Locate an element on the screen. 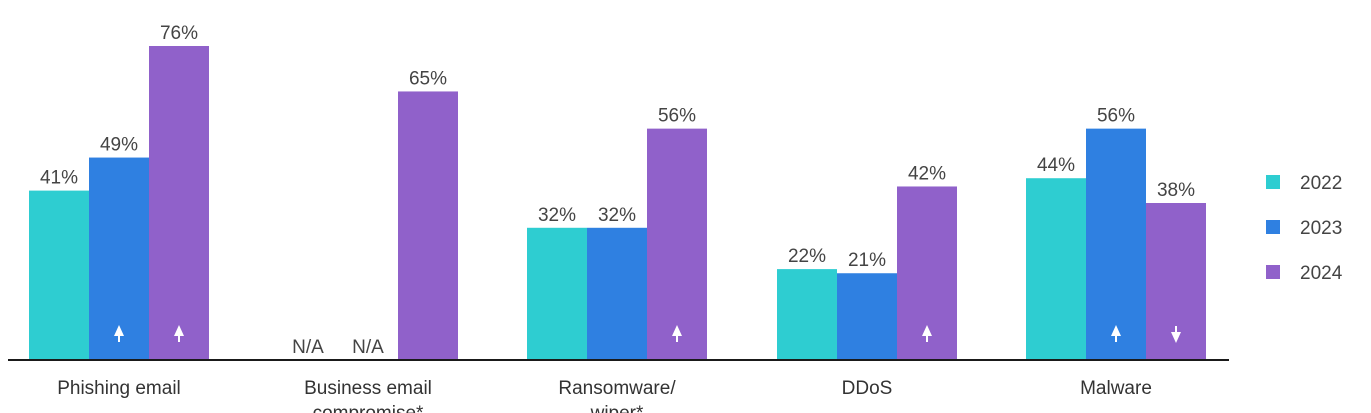 The image size is (1371, 413). legend-swatch-2023 is located at coordinates (1273, 227).